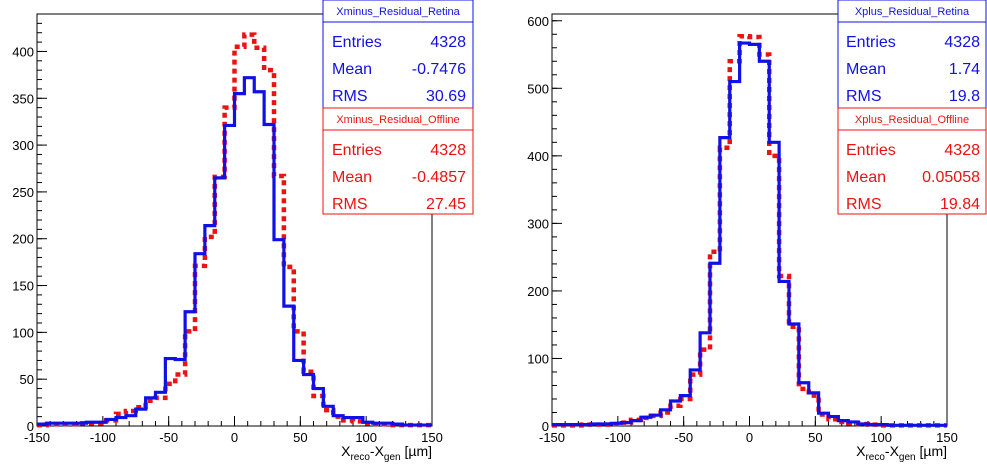 This screenshot has width=987, height=470. Describe the element at coordinates (964, 69) in the screenshot. I see `stats-value-mean: 1.74` at that location.